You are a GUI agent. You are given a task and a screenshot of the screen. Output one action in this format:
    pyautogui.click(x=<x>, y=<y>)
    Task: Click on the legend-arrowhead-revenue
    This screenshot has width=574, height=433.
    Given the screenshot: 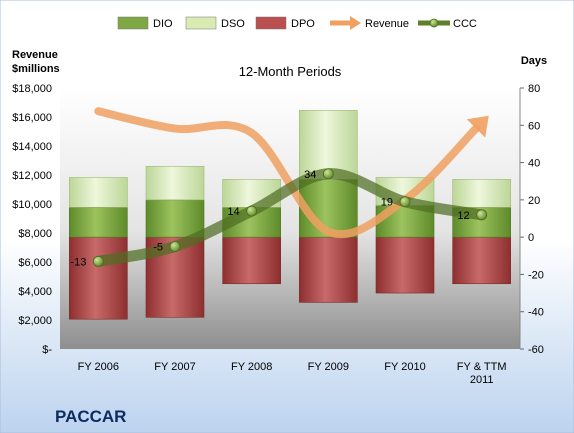 What is the action you would take?
    pyautogui.click(x=355, y=23)
    